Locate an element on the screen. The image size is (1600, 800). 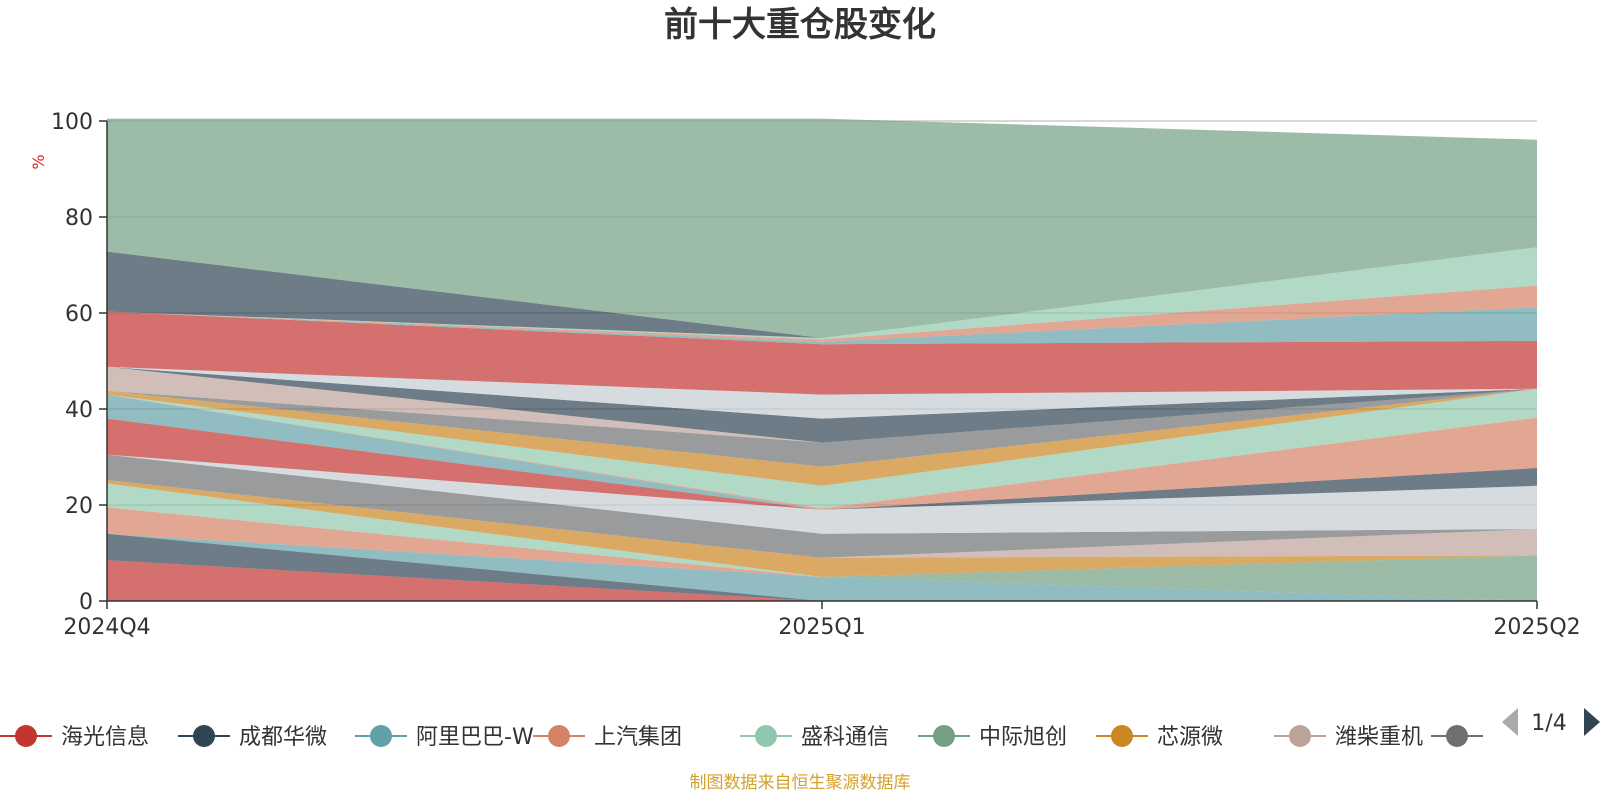
legend-label: 阿里巴巴-W is located at coordinates (475, 737).